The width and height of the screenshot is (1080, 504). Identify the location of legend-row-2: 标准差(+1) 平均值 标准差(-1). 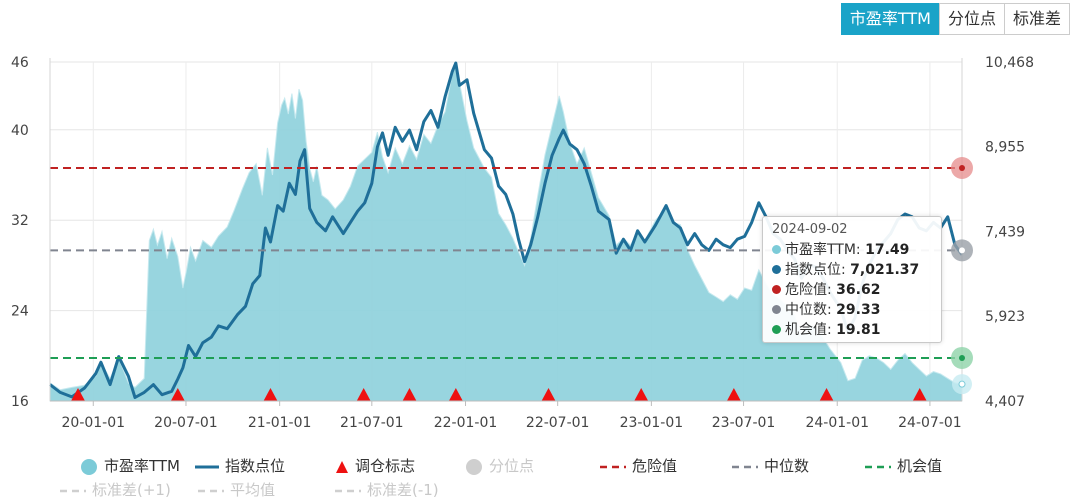
(560, 490).